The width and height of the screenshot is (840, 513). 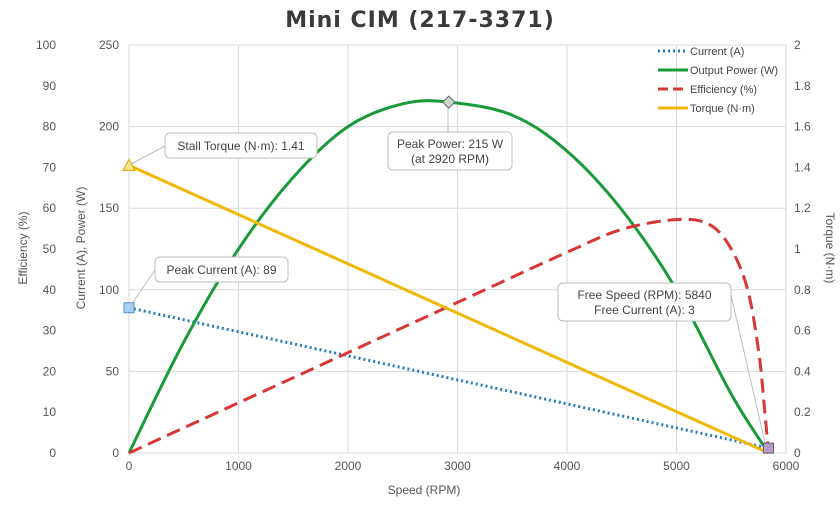 I want to click on y-tick-label-efficiency: 20, so click(x=50, y=371).